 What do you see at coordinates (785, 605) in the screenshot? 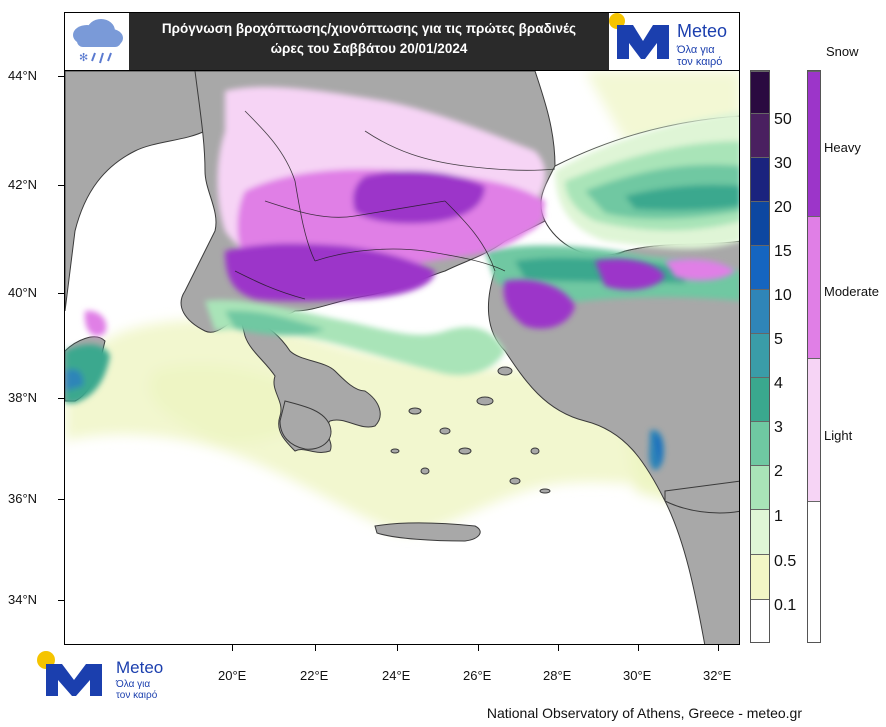
I see `precip-legend-label: 0.1` at bounding box center [785, 605].